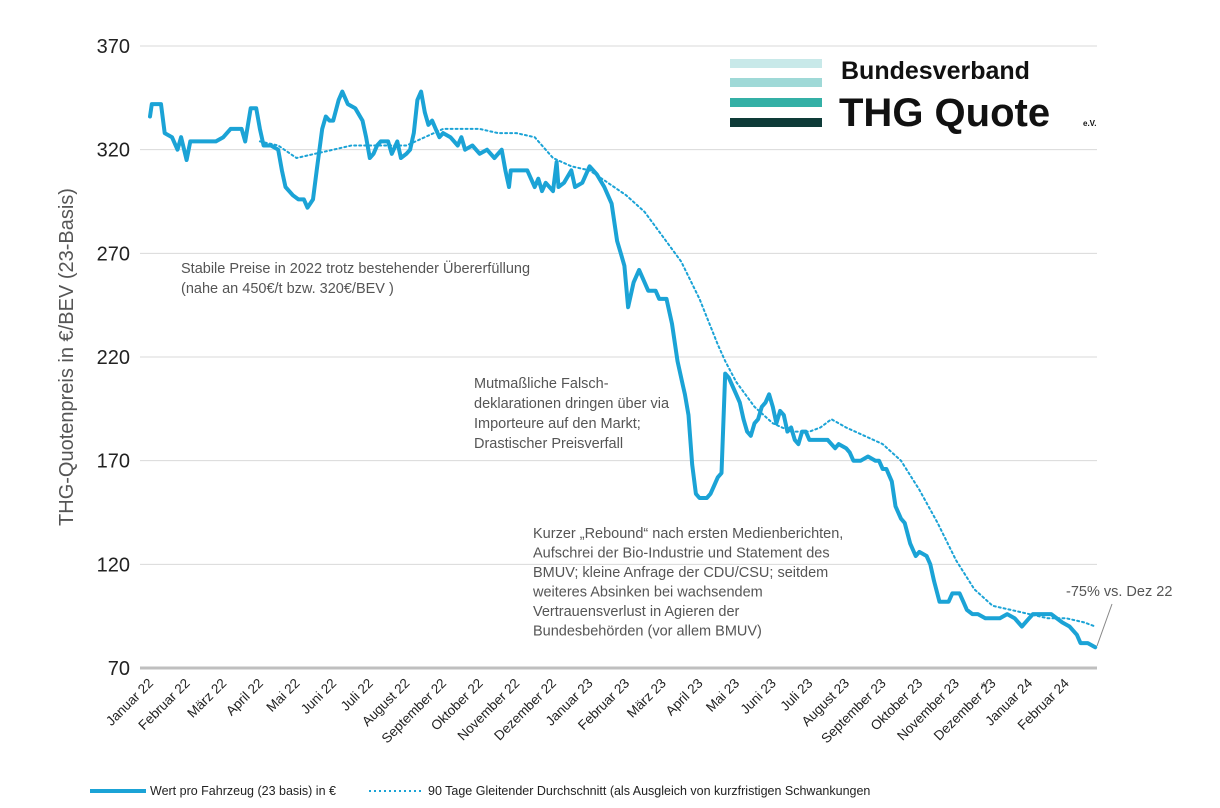 Image resolution: width=1220 pixels, height=808 pixels. Describe the element at coordinates (636, 612) in the screenshot. I see `annotation-line: Vertrauensverlust in Agieren der` at that location.